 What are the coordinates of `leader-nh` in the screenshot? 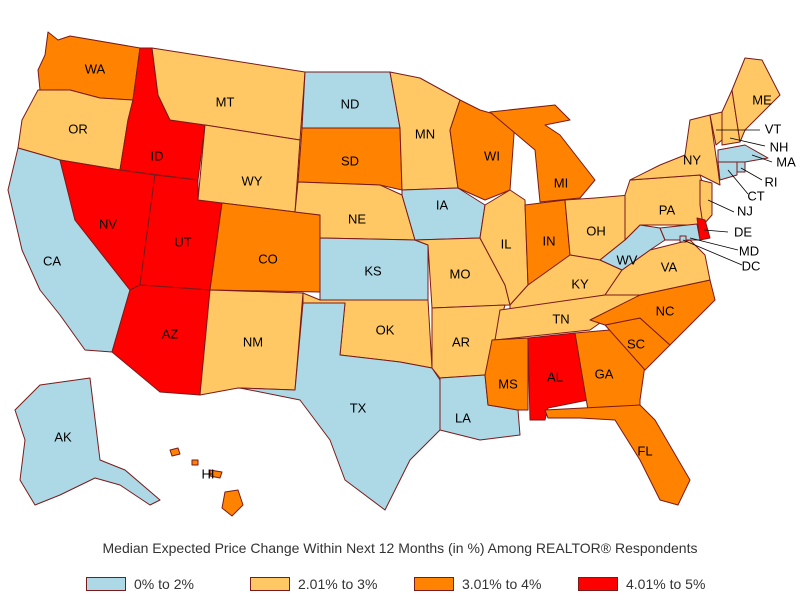 It's located at (747, 142).